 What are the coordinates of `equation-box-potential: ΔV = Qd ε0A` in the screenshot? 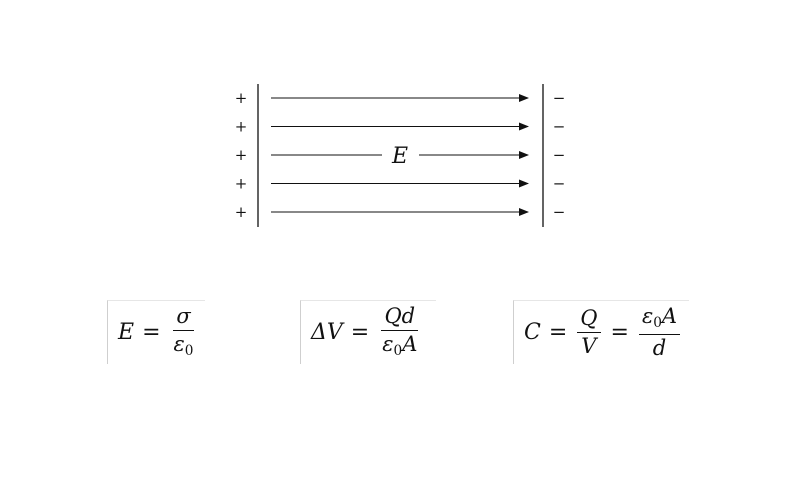 It's located at (368, 332).